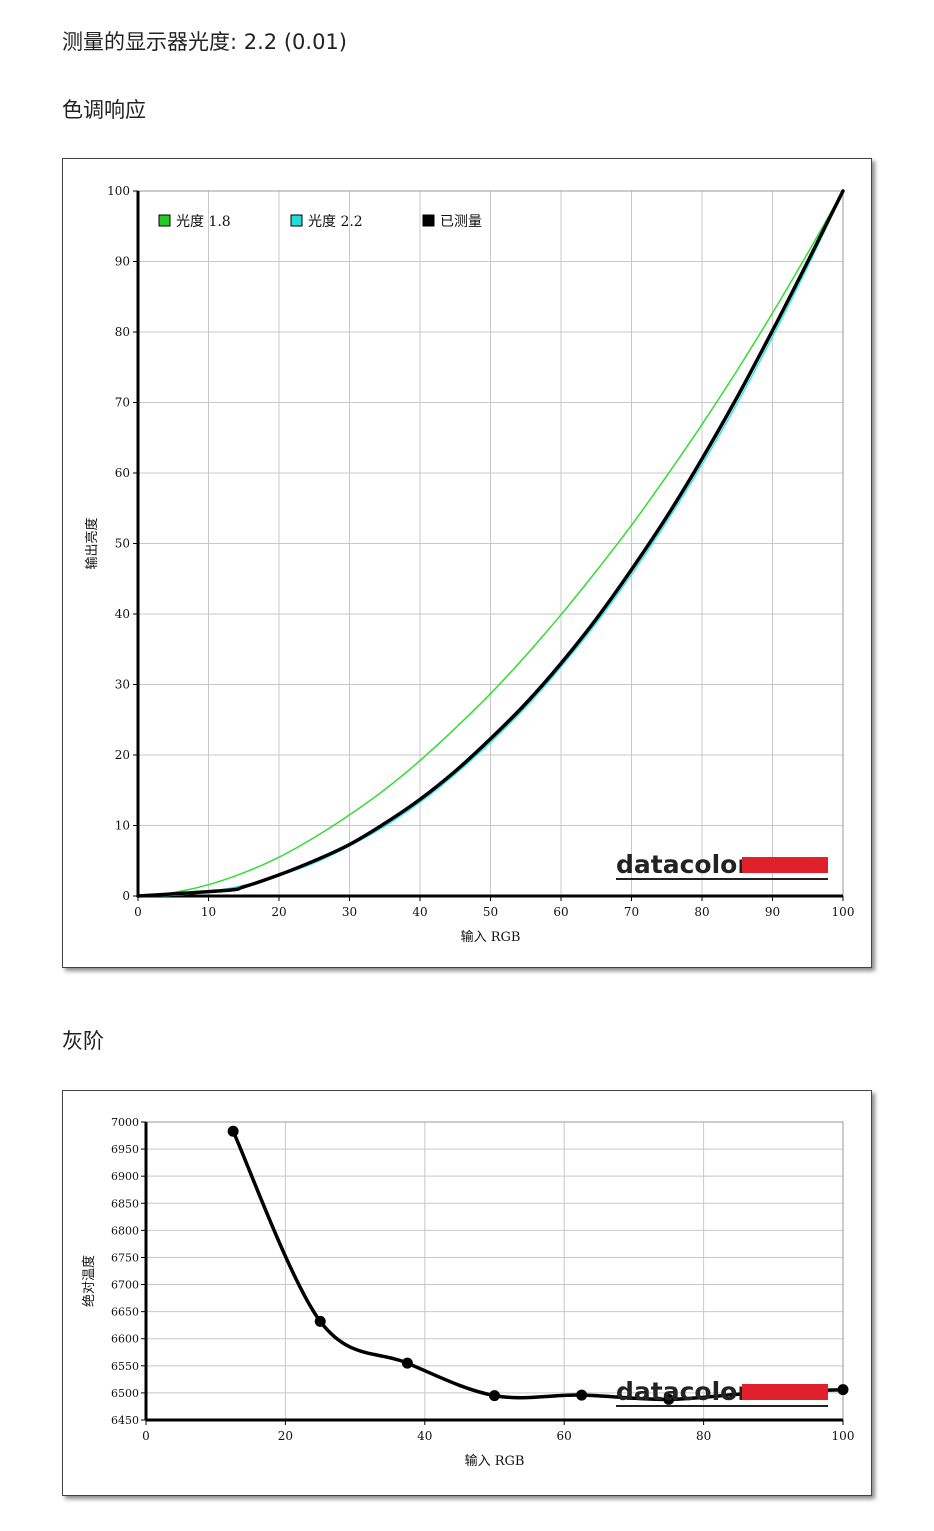 The image size is (934, 1531). What do you see at coordinates (295, 42) in the screenshot?
I see `measured-gamma-value: 2.2 (0.01)` at bounding box center [295, 42].